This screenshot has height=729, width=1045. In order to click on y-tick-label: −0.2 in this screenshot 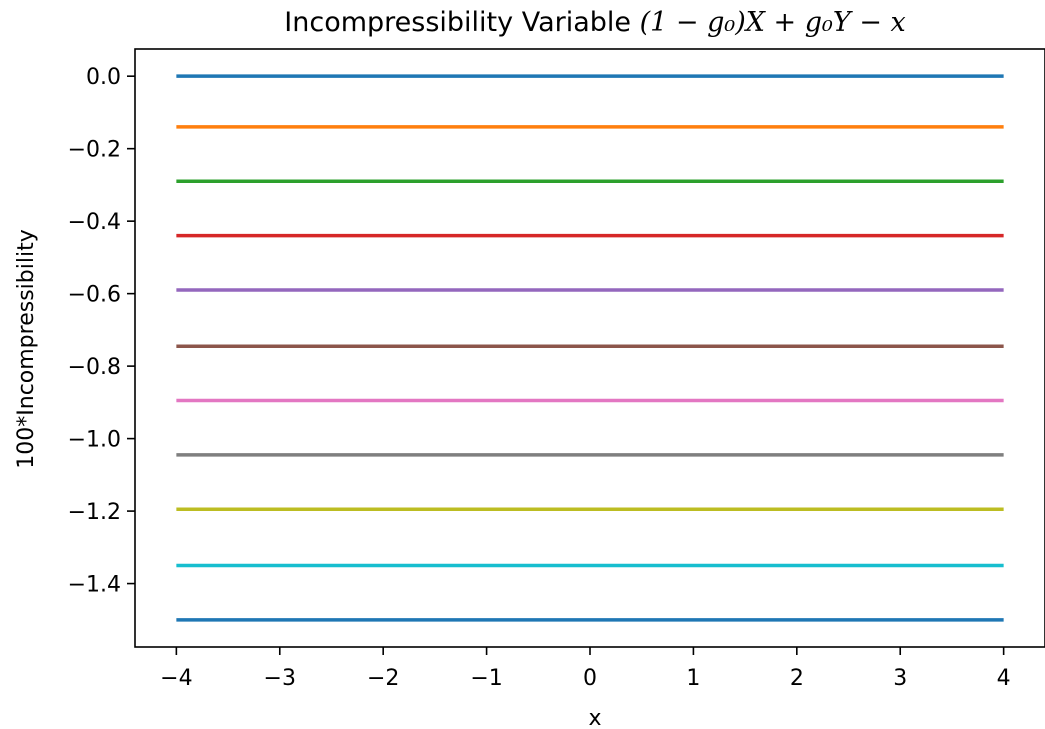, I will do `click(94, 150)`.